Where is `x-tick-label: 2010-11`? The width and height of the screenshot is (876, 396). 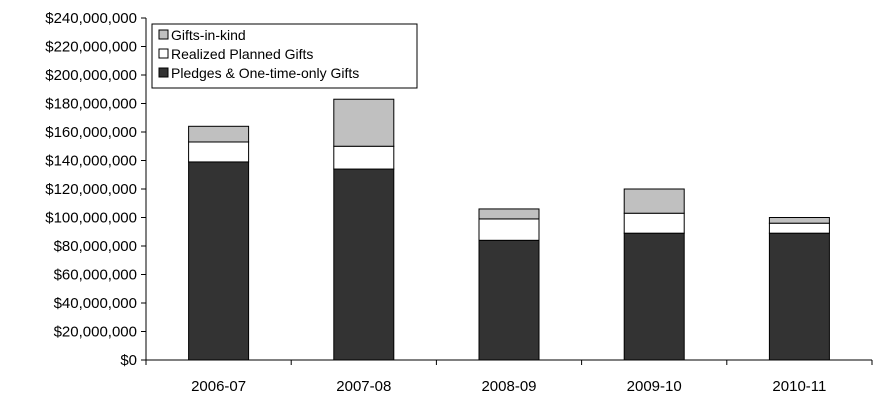
x-tick-label: 2010-11 is located at coordinates (799, 386).